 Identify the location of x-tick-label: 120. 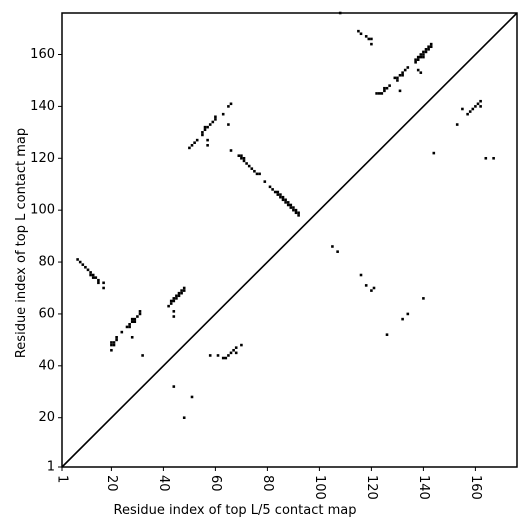
(371, 487).